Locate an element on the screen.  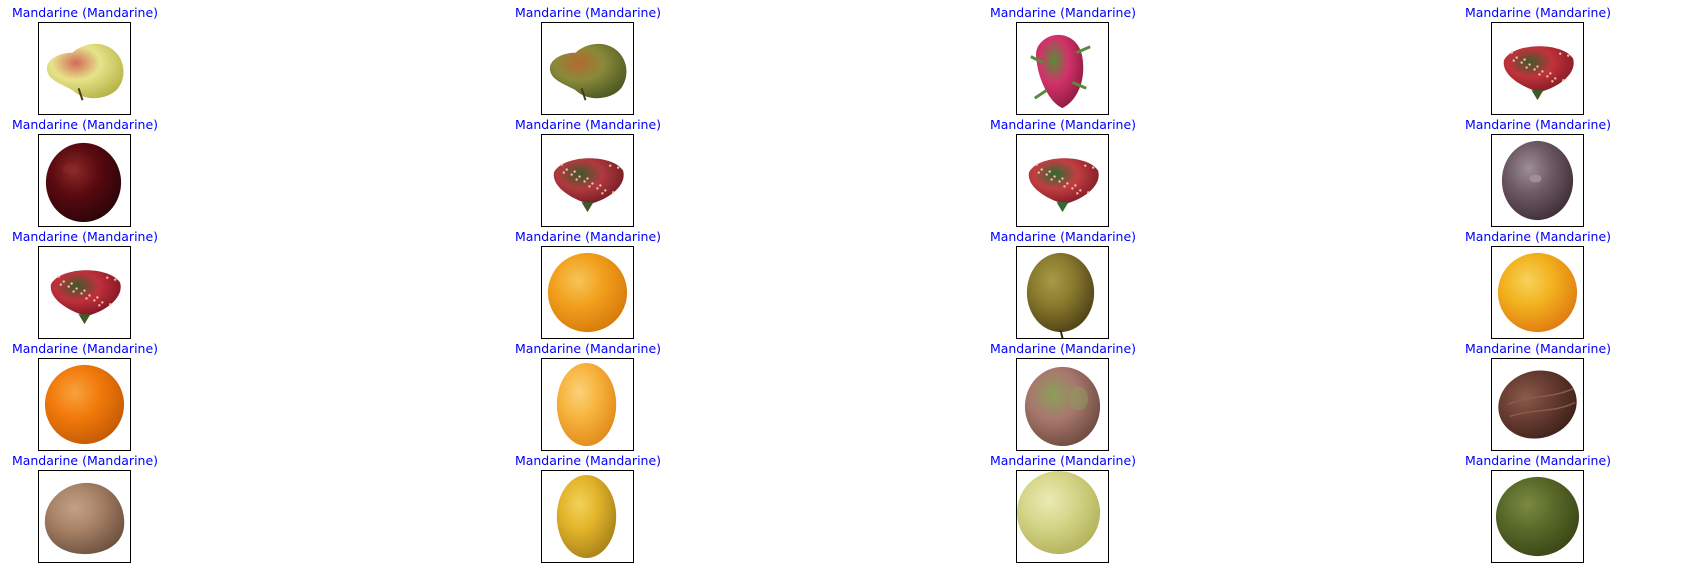
plum-icon is located at coordinates (1537, 180).